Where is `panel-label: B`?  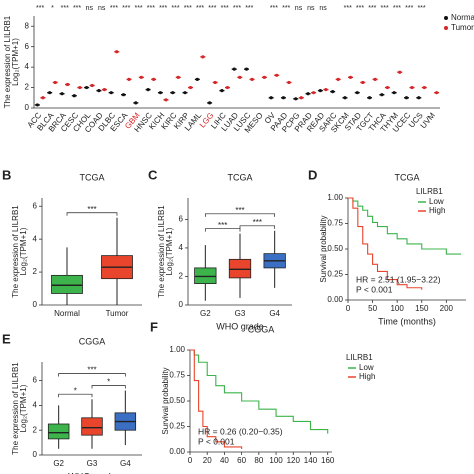 panel-label: B is located at coordinates (6, 174).